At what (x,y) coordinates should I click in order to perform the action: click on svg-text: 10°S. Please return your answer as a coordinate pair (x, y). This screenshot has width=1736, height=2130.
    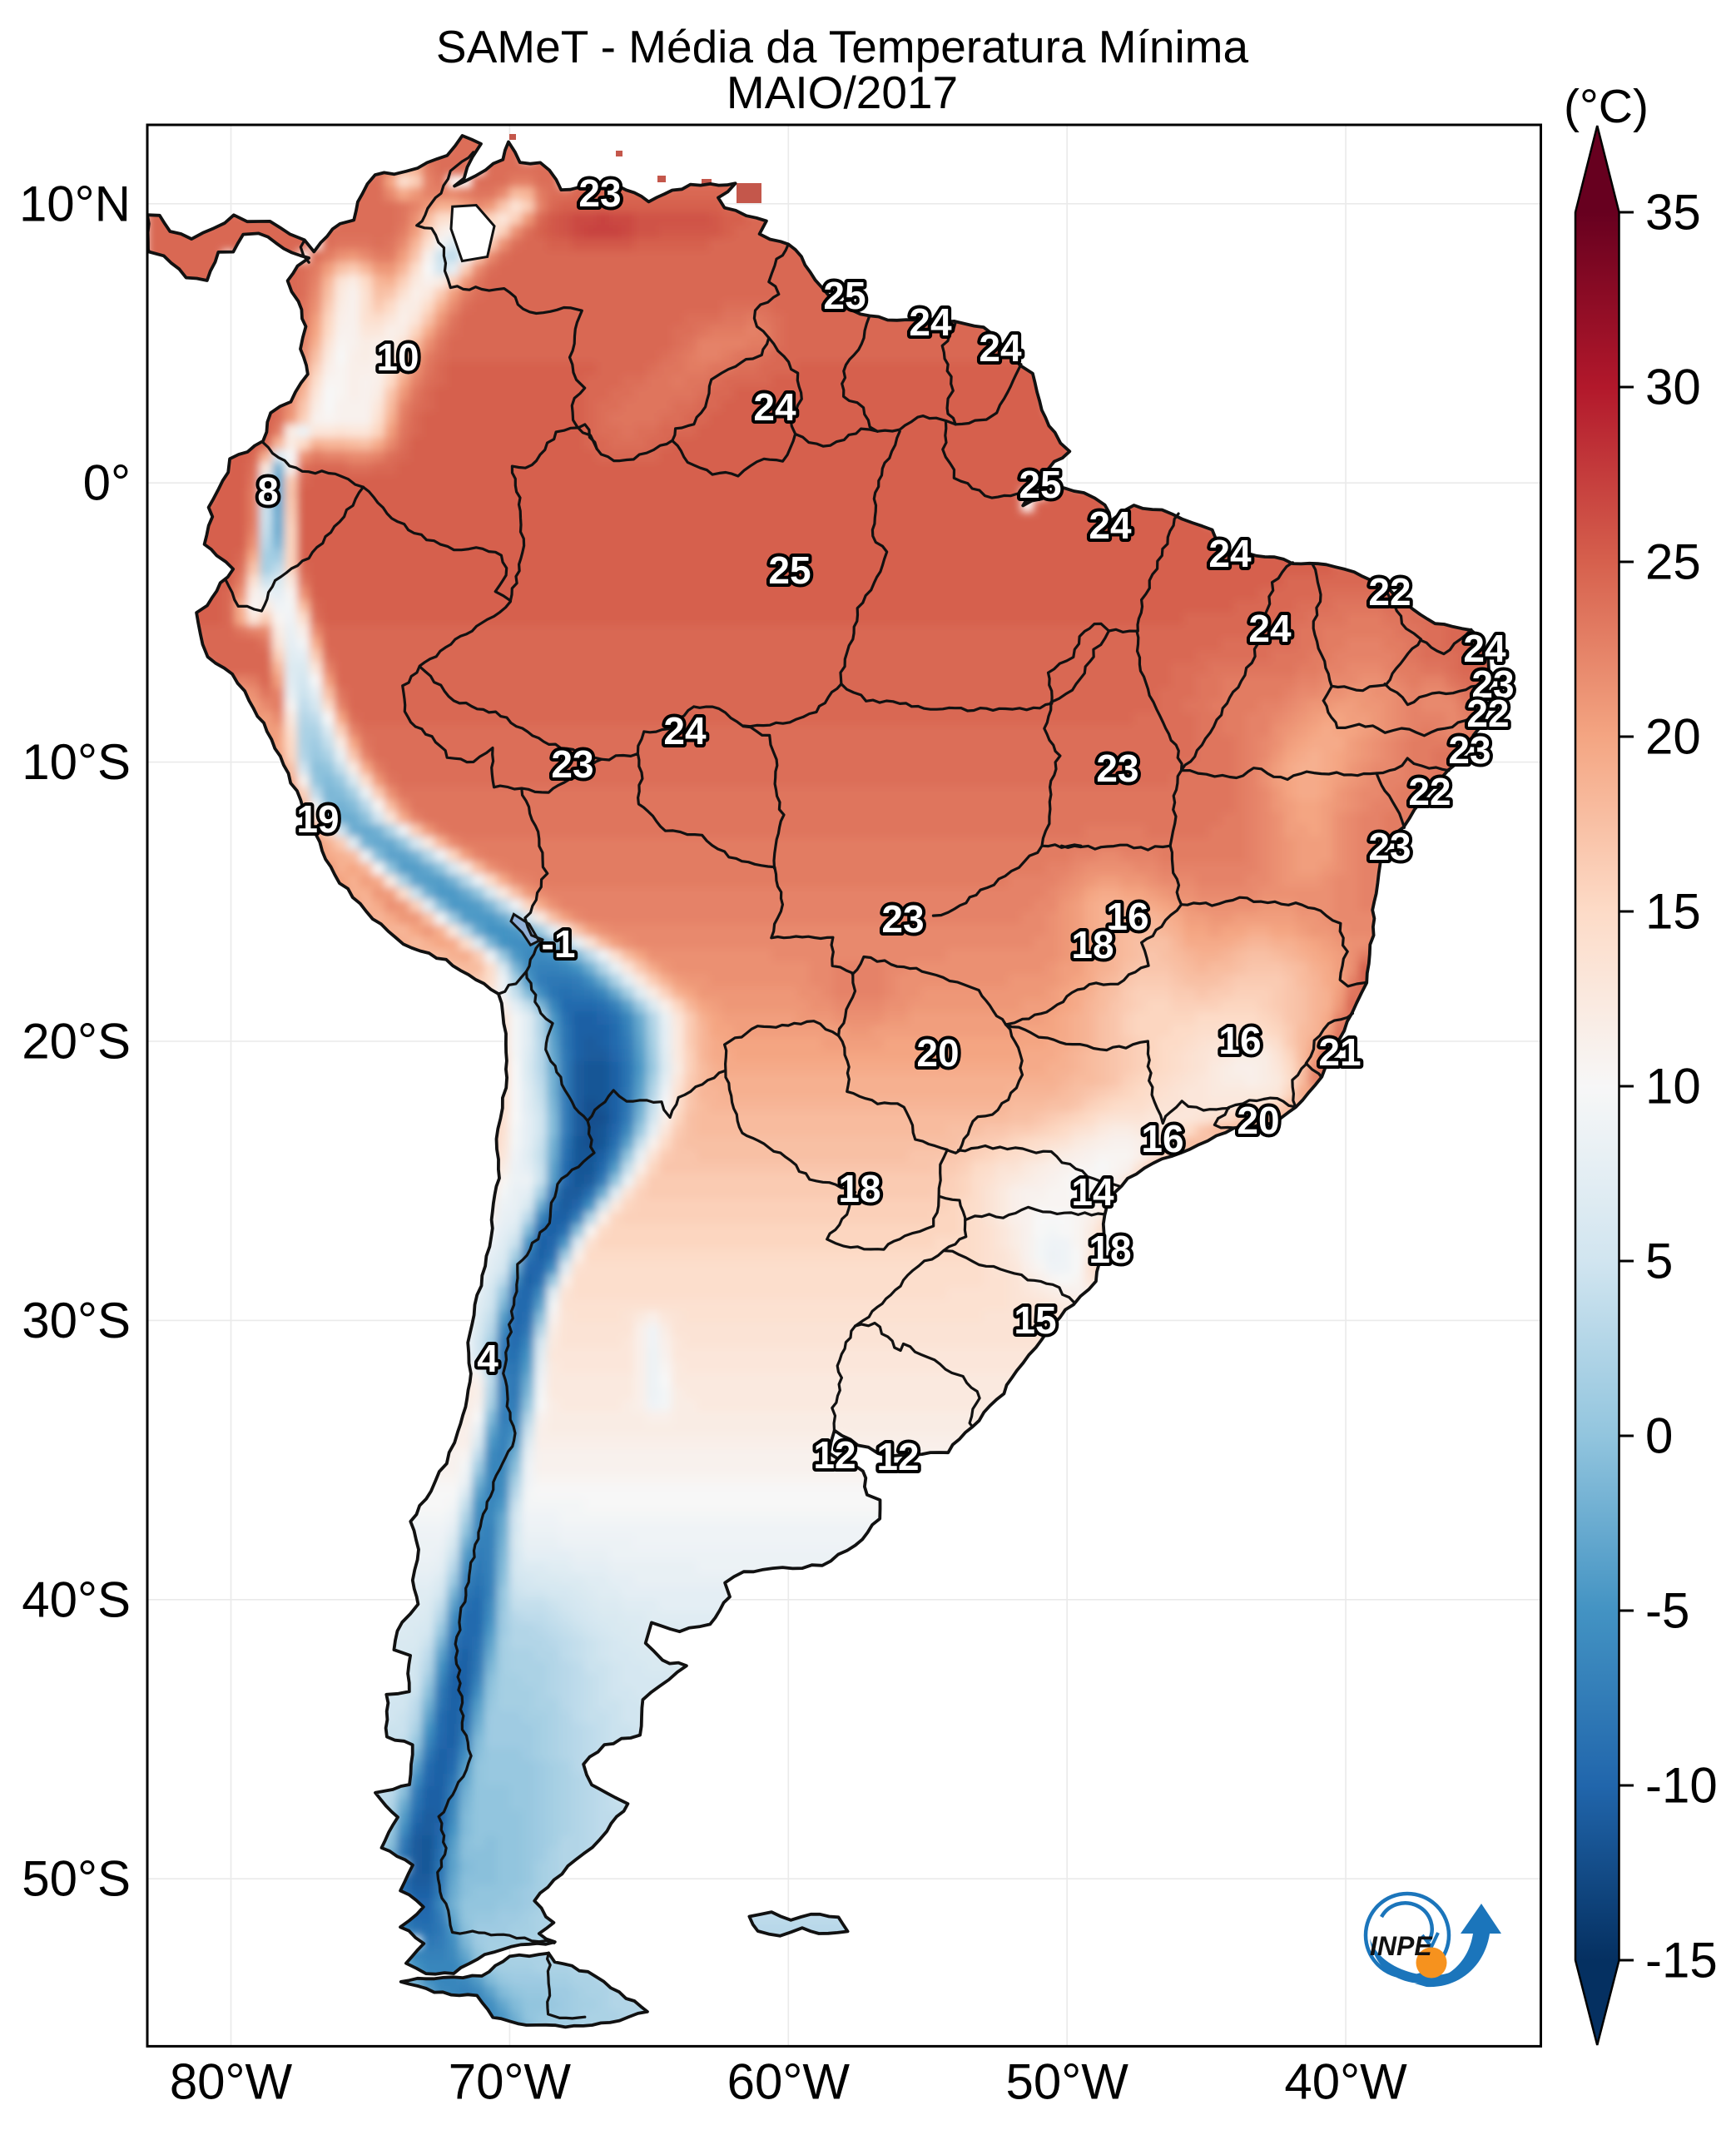
    Looking at the image, I should click on (76, 762).